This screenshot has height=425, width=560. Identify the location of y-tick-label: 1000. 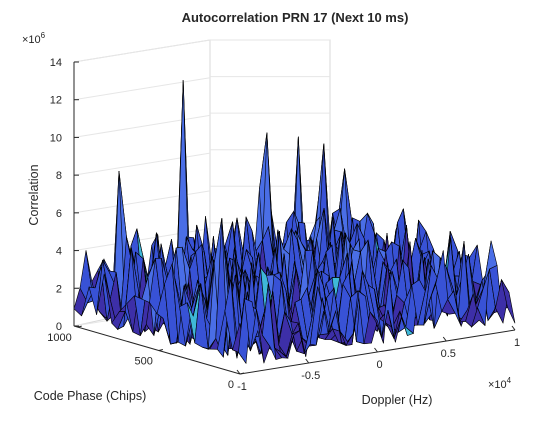
(59, 338).